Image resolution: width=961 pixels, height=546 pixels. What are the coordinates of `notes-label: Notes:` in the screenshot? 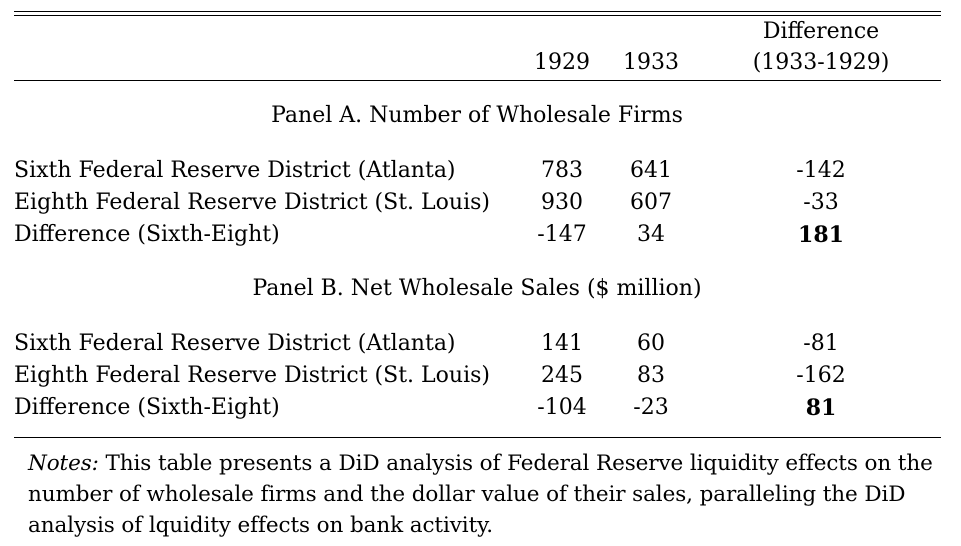 It's located at (63, 463).